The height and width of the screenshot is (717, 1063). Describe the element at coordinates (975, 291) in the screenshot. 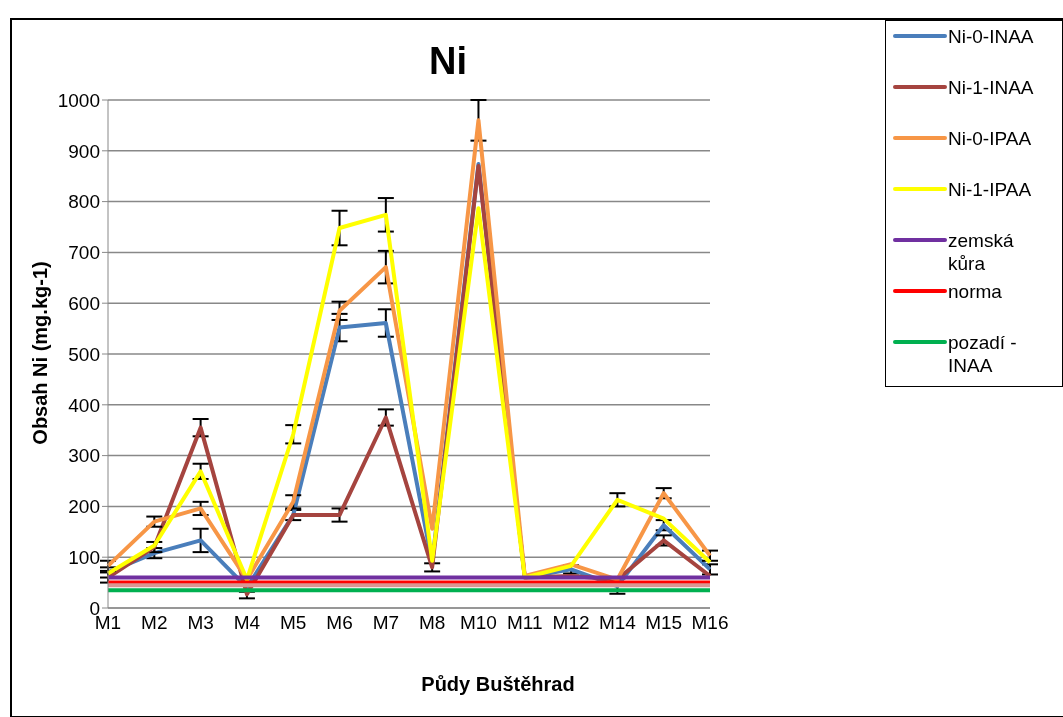

I see `legend-label: norma` at that location.